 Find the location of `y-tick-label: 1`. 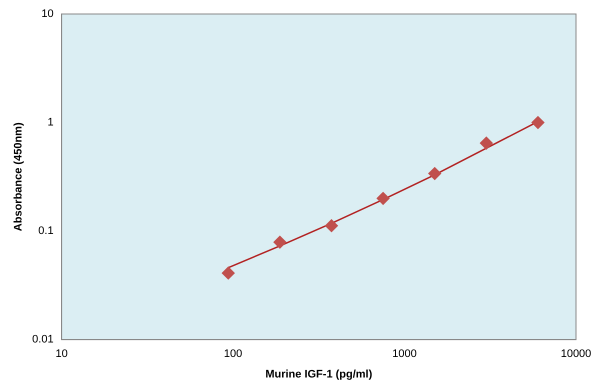

y-tick-label: 1 is located at coordinates (50, 122).